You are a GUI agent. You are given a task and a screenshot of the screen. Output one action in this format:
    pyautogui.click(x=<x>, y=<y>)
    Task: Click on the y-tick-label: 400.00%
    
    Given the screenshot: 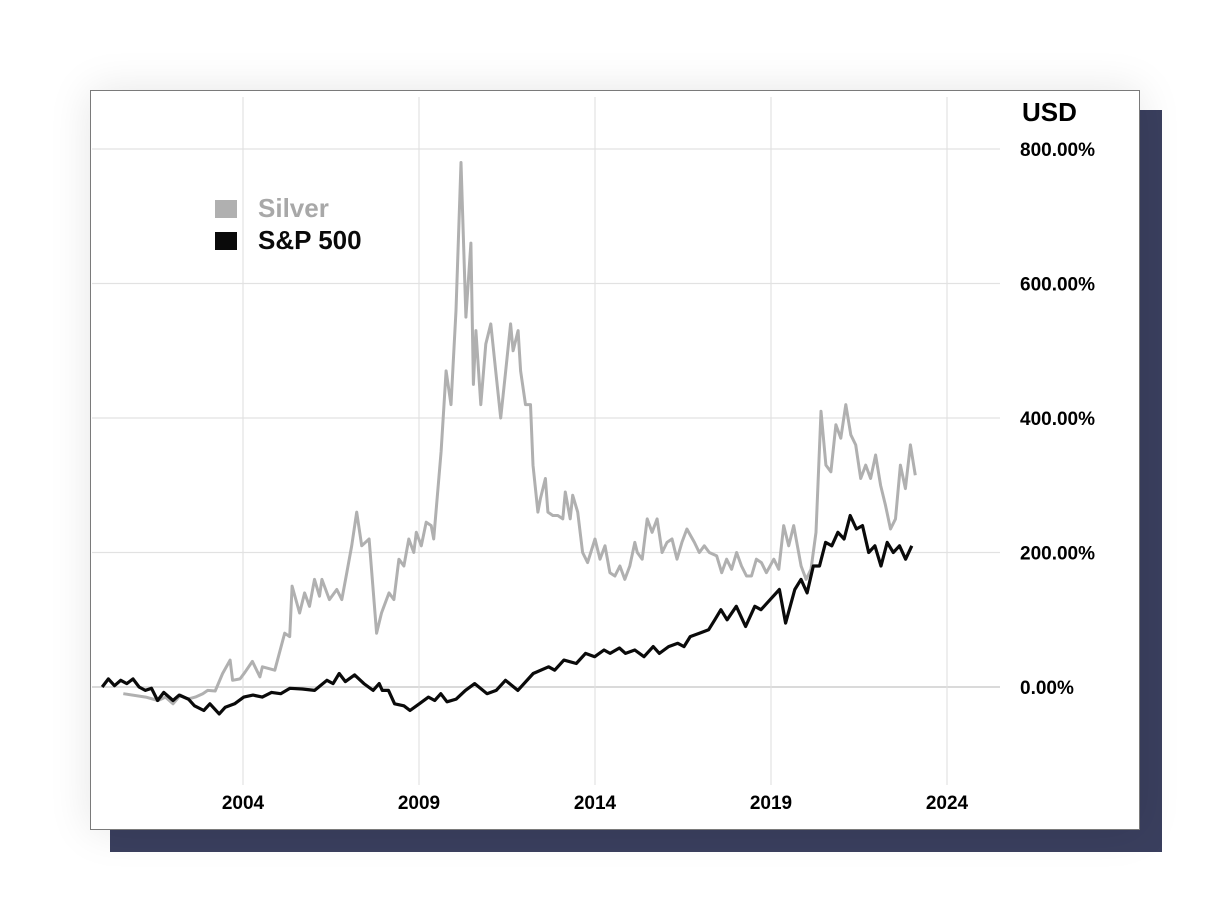 What is the action you would take?
    pyautogui.click(x=1057, y=419)
    